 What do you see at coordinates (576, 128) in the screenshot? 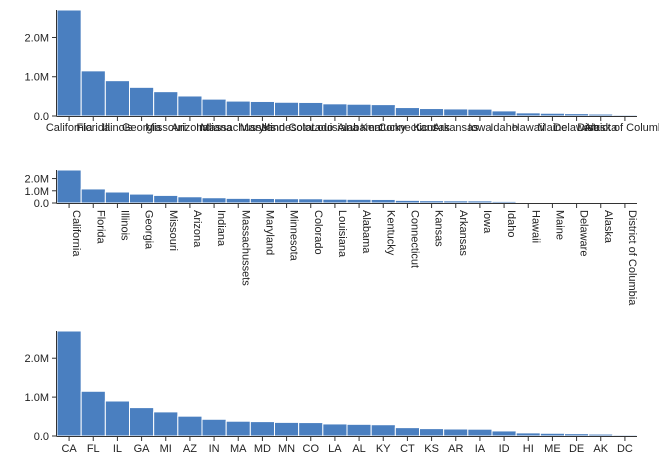
I see `x-tick-label: Delaware` at bounding box center [576, 128].